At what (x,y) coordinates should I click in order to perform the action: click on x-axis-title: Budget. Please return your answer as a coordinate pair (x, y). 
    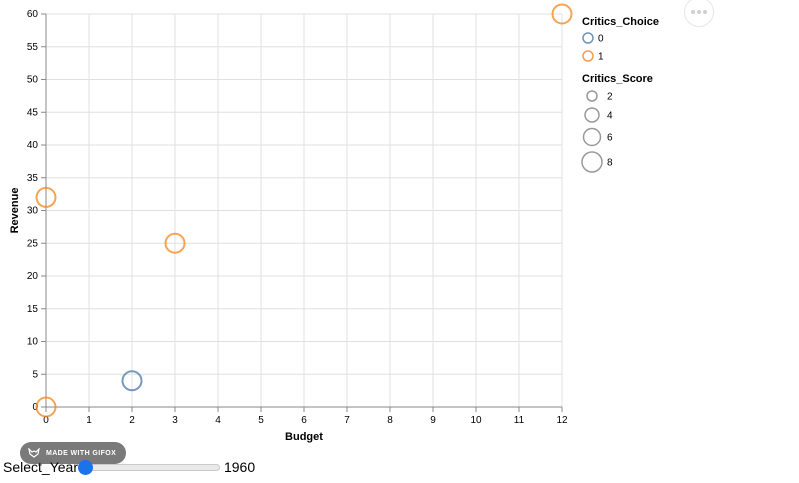
    Looking at the image, I should click on (304, 437).